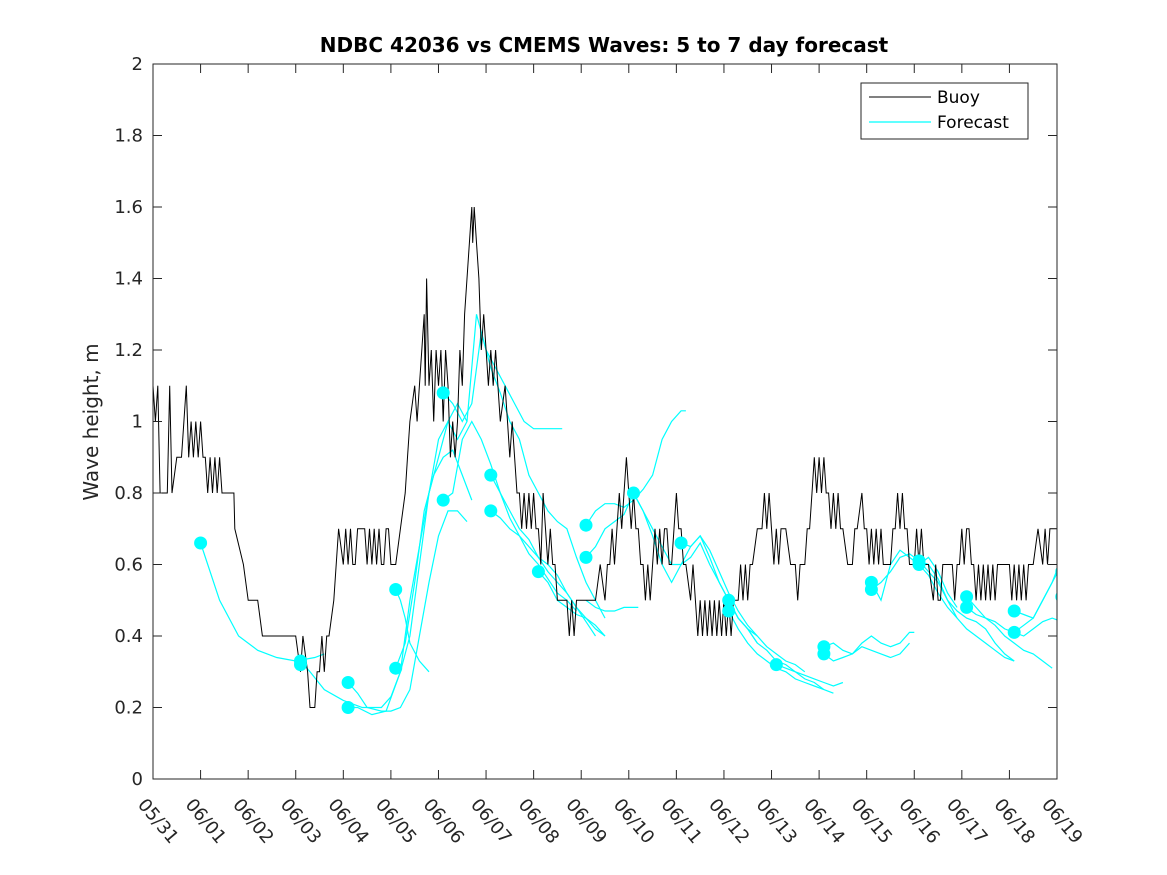 Image resolution: width=1167 pixels, height=875 pixels. What do you see at coordinates (128, 350) in the screenshot?
I see `y-tick-label: 1.2` at bounding box center [128, 350].